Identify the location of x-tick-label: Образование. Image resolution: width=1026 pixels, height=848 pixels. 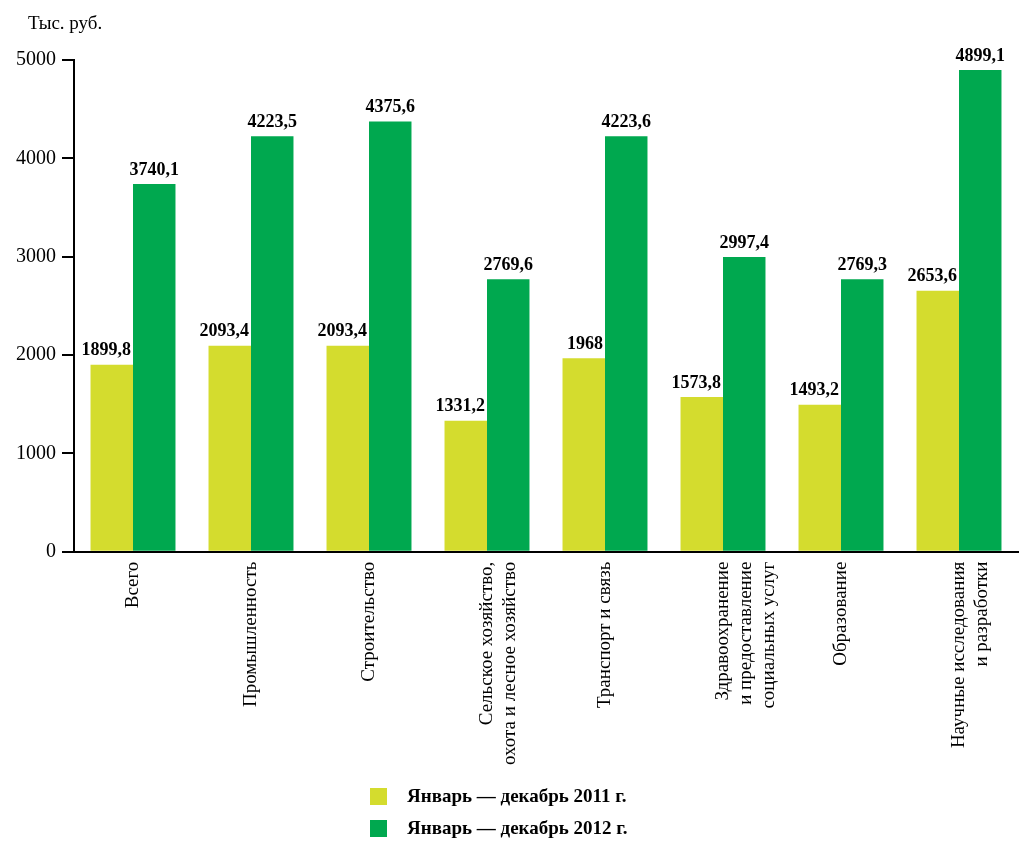
(839, 613).